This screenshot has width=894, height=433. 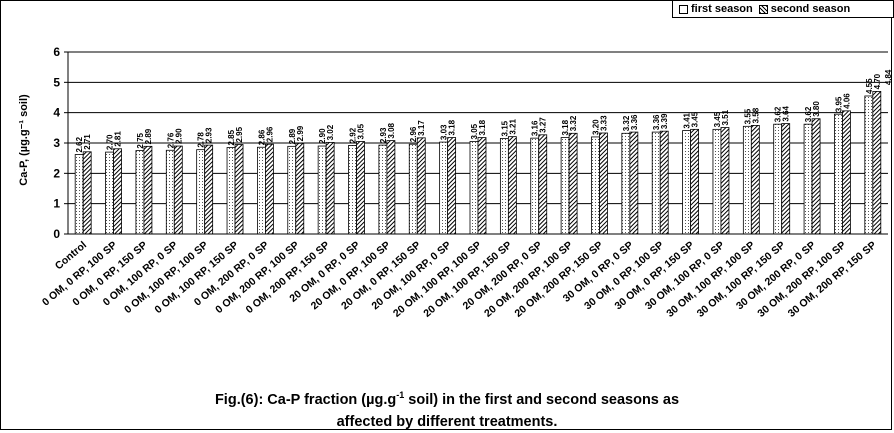 I want to click on y-axis-label: Ca-P, (µg.g⁻¹ soil), so click(x=24, y=140).